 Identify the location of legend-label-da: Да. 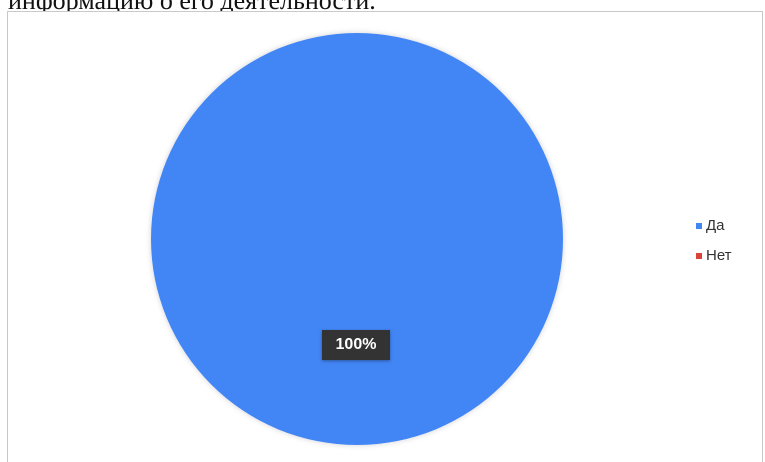
(715, 225).